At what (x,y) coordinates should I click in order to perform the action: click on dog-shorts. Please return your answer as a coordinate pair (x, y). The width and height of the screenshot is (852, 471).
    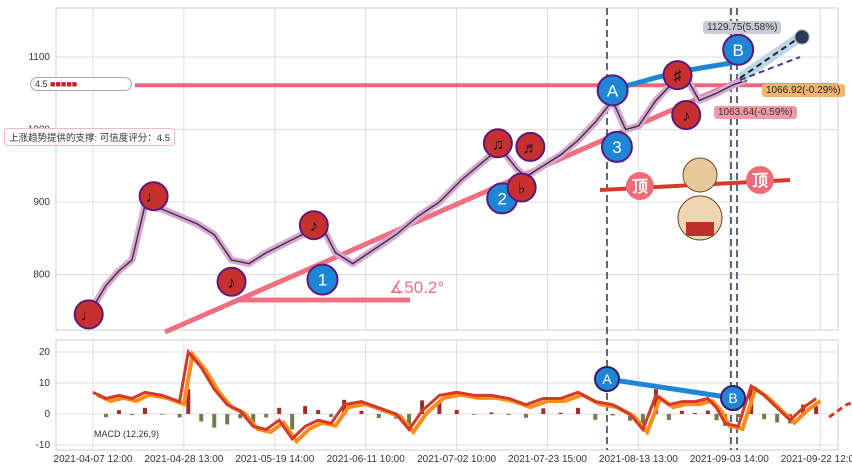
    Looking at the image, I should click on (700, 229).